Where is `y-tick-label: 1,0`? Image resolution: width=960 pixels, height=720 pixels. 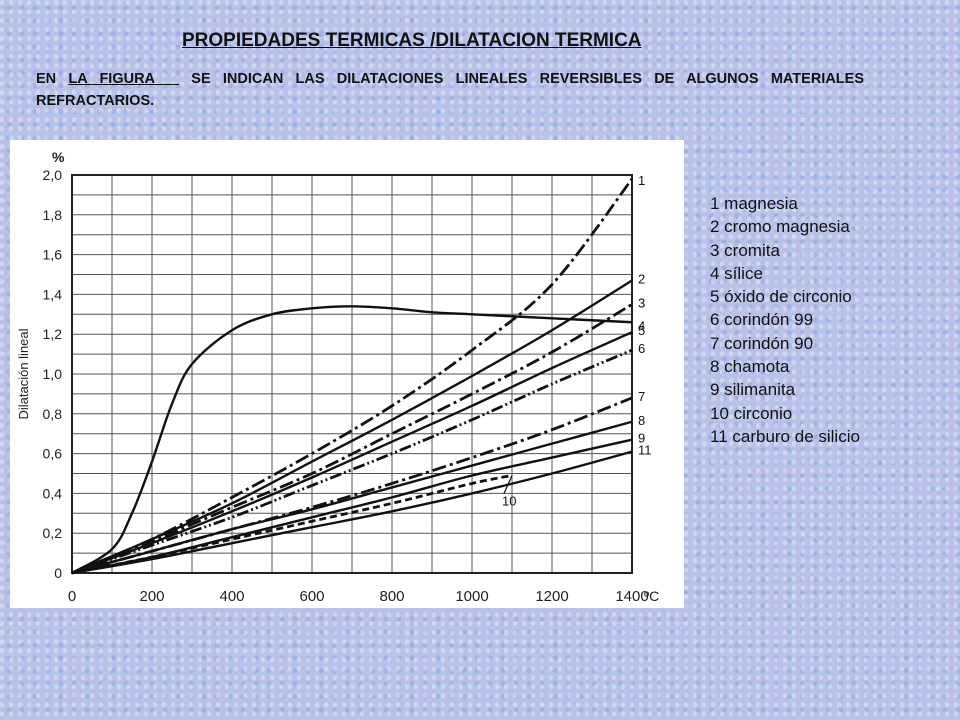
y-tick-label: 1,0 is located at coordinates (53, 374).